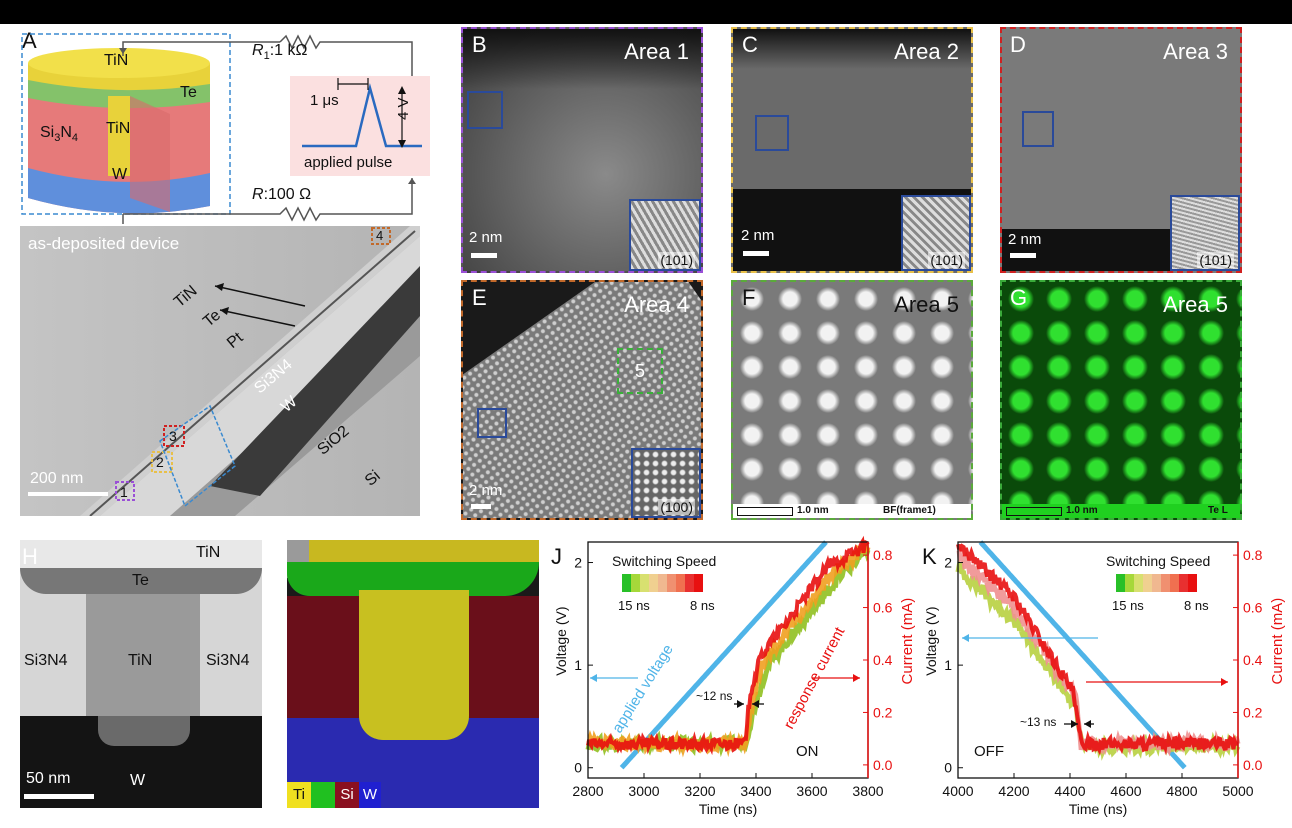 The width and height of the screenshot is (1292, 828). What do you see at coordinates (811, 791) in the screenshot?
I see `x-tick-label: 3600` at bounding box center [811, 791].